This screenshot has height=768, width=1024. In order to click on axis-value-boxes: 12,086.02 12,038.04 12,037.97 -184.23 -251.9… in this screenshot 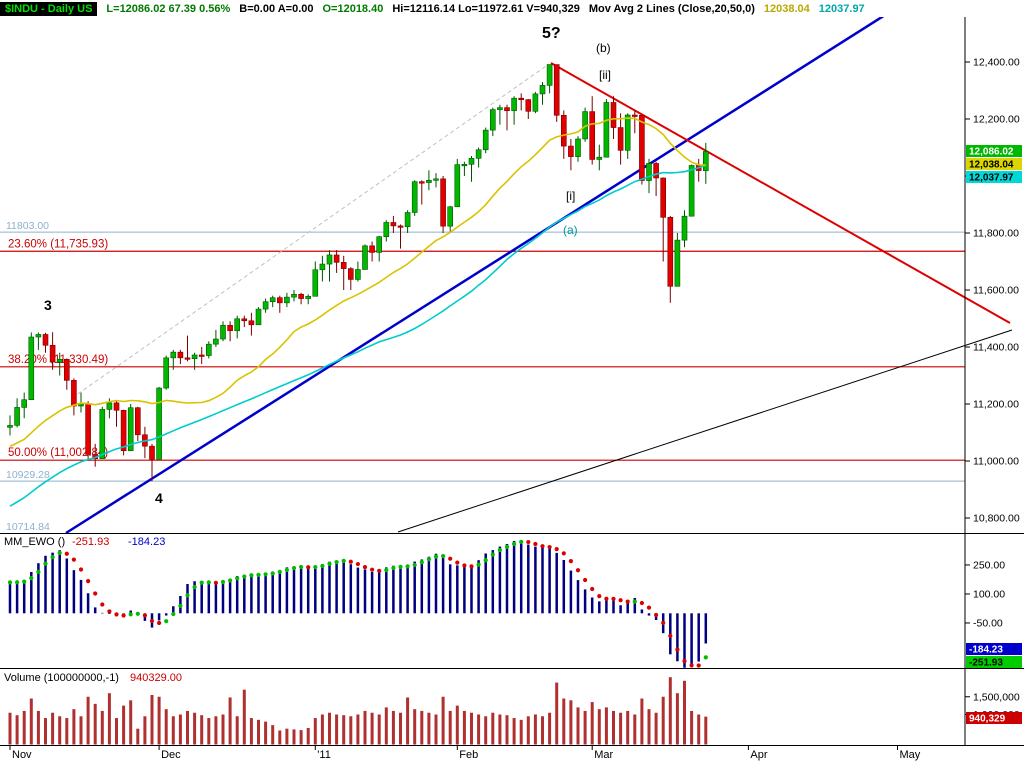, I will do `click(994, 435)`.